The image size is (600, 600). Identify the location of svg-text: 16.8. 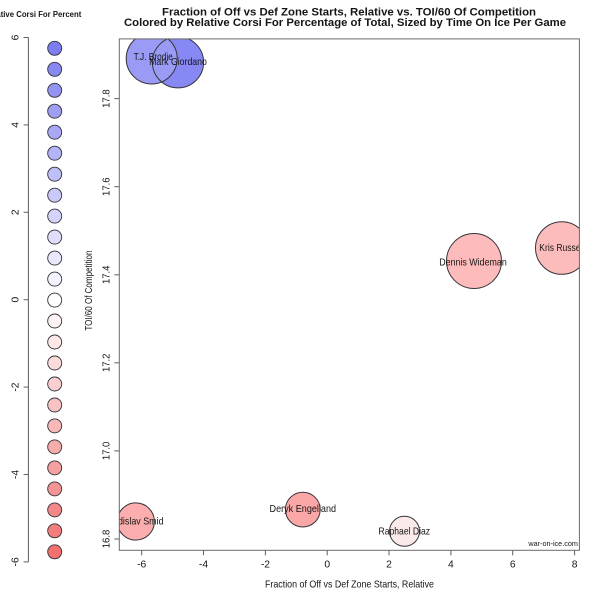
(107, 539).